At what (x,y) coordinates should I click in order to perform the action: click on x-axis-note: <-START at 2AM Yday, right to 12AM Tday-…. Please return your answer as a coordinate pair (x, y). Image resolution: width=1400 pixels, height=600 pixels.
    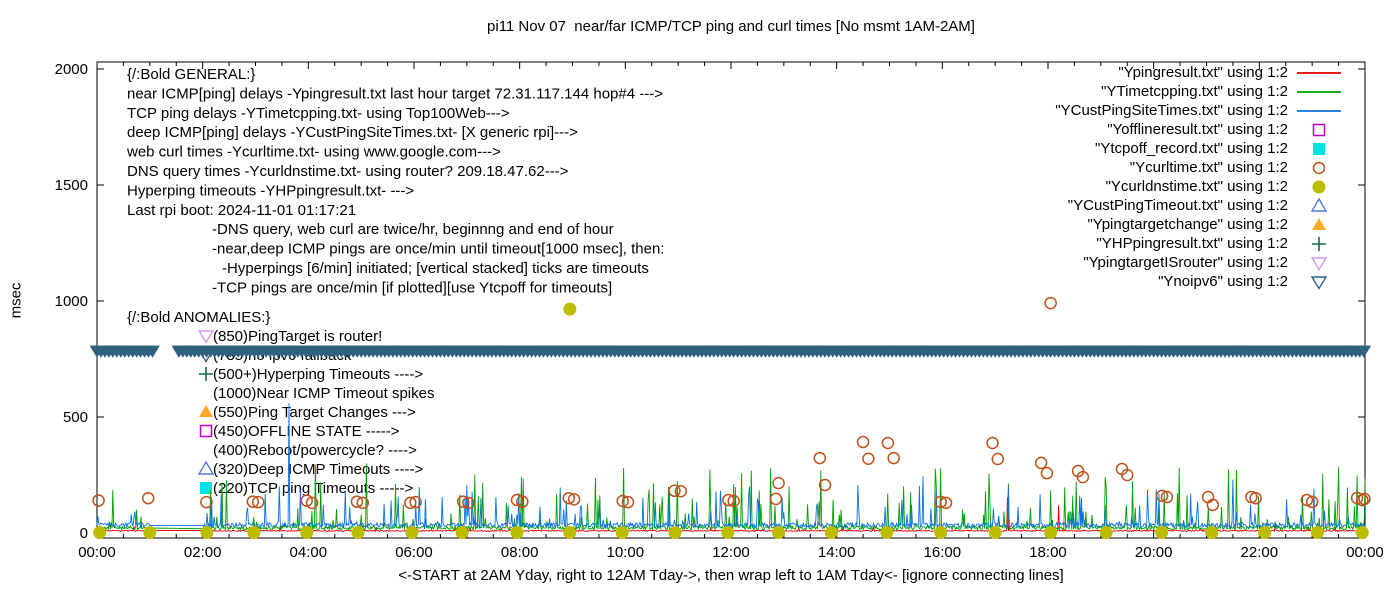
    Looking at the image, I should click on (731, 575).